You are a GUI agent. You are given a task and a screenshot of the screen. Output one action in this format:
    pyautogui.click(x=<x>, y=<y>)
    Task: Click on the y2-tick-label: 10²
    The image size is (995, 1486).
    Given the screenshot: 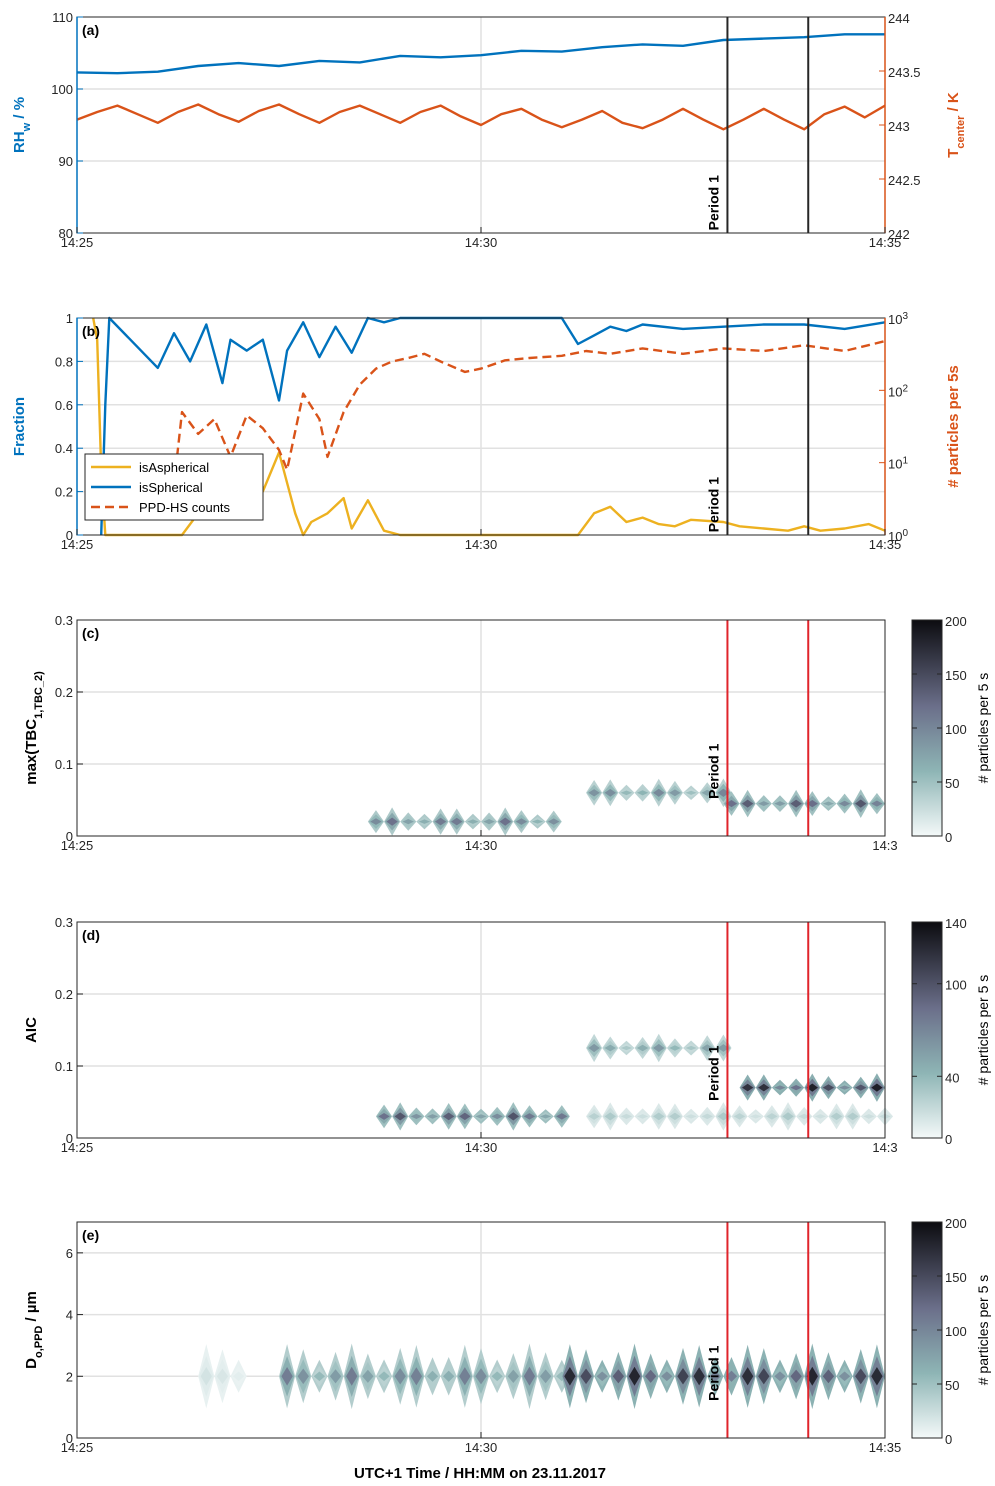 What is the action you would take?
    pyautogui.click(x=898, y=391)
    